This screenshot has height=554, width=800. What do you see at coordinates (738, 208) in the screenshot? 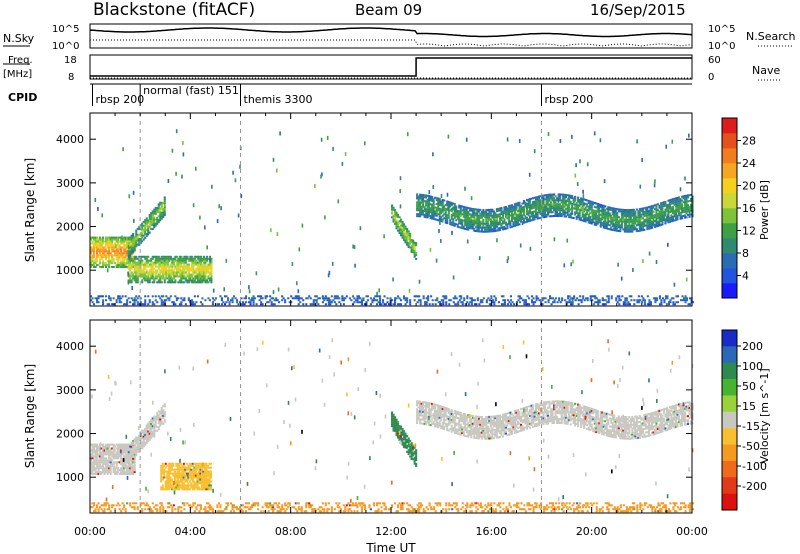
I see `power-colorbar: 4 8 12 16 20 24 28` at bounding box center [738, 208].